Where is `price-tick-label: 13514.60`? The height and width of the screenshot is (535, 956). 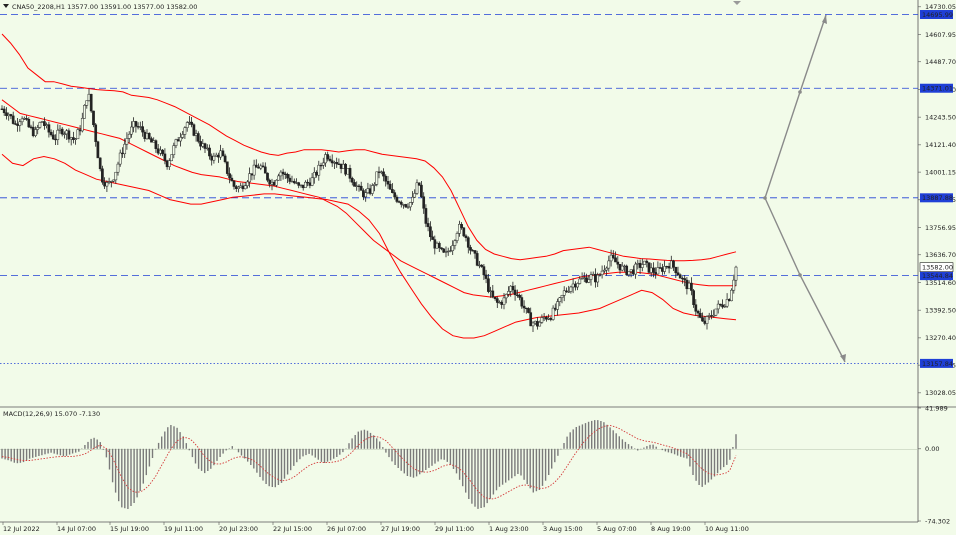
price-tick-label: 13514.60 is located at coordinates (940, 283).